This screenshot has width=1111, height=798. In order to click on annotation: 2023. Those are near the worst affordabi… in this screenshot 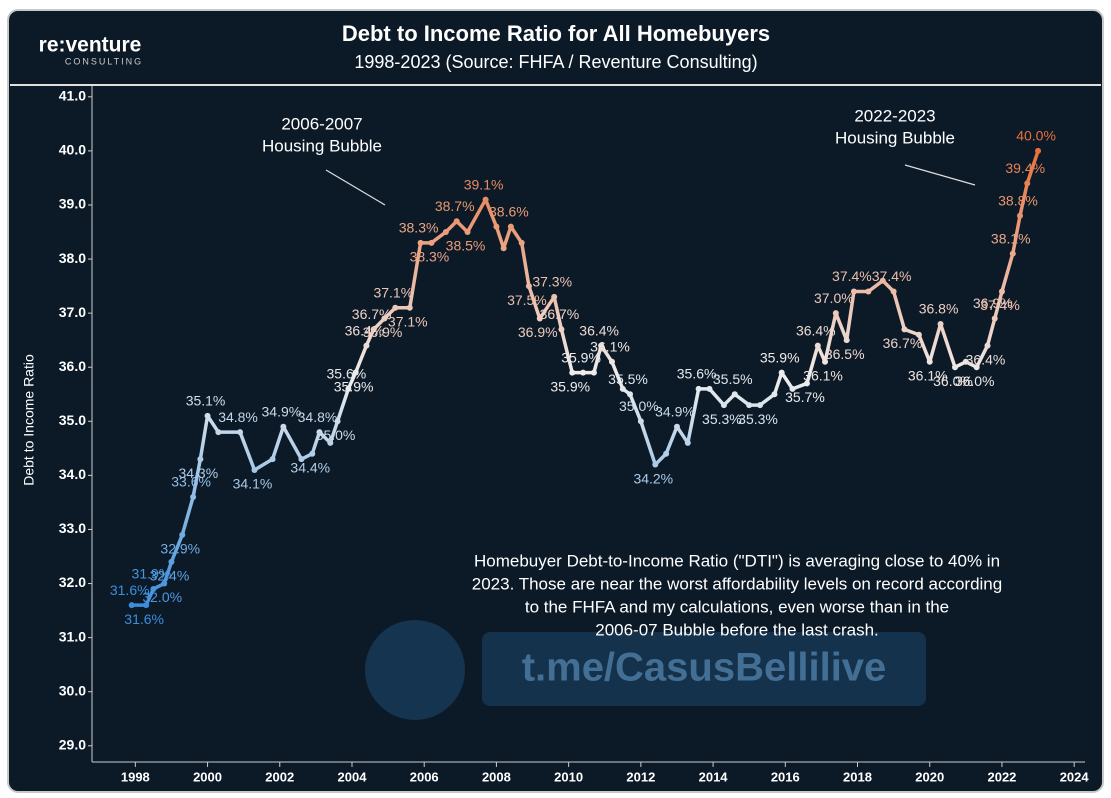, I will do `click(737, 583)`.